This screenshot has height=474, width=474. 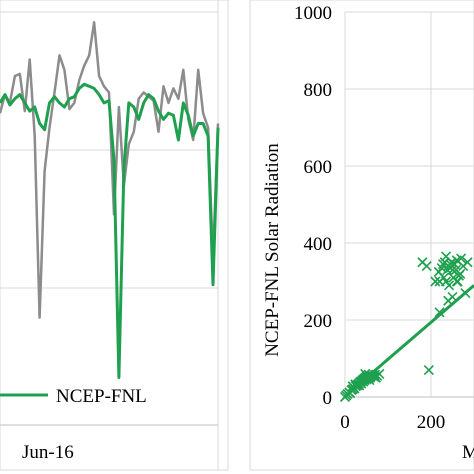 I want to click on right-x-tick-labels: 0 200, so click(x=392, y=422).